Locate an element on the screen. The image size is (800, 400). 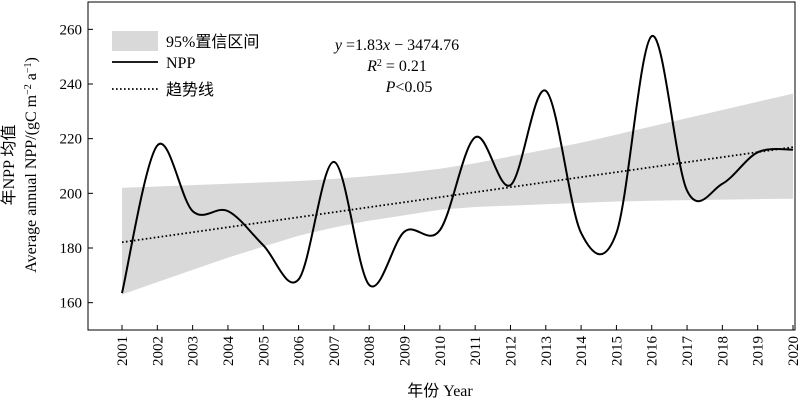
y-tick-label: 220 is located at coordinates (71, 140).